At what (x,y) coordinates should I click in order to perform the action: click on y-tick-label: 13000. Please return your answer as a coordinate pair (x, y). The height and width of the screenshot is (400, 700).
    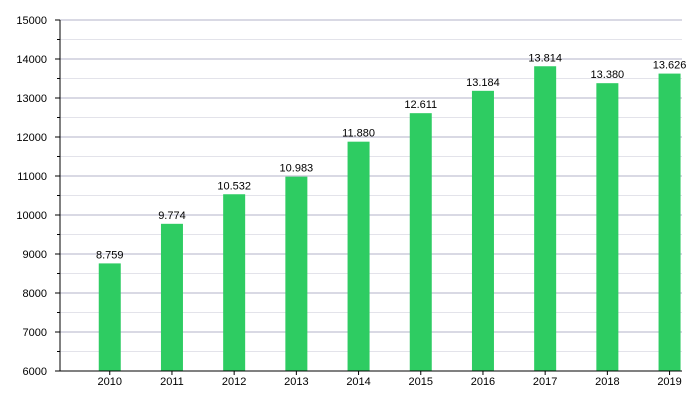
    Looking at the image, I should click on (31, 99).